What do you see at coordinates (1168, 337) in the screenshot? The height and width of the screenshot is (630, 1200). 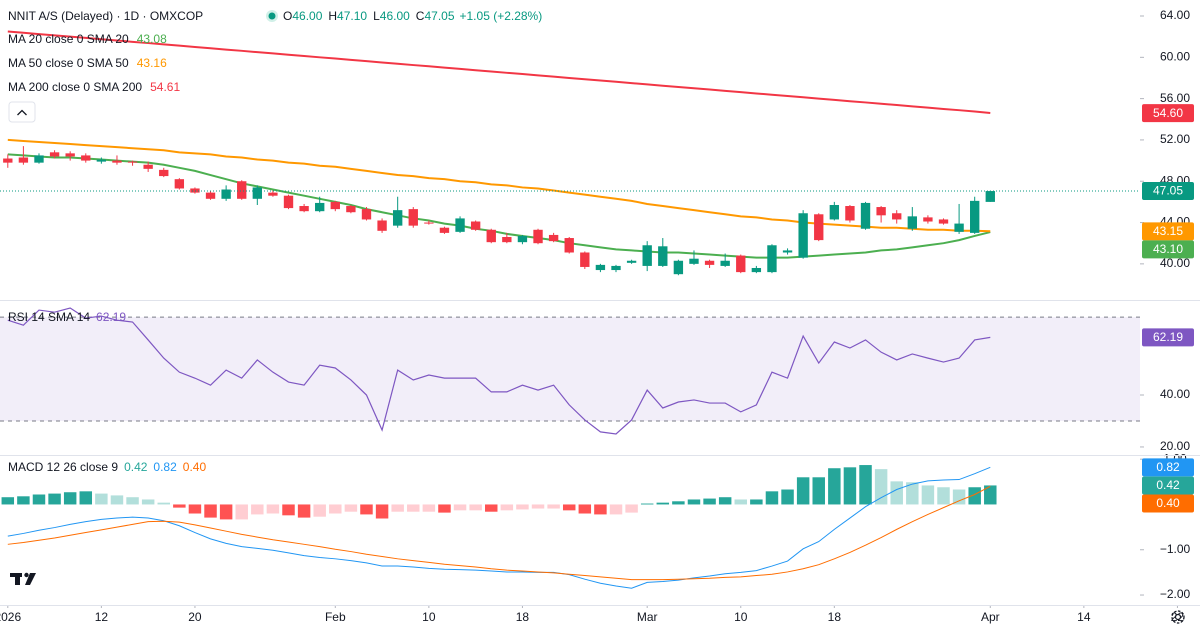 I see `axis-badge-label: 62.19` at bounding box center [1168, 337].